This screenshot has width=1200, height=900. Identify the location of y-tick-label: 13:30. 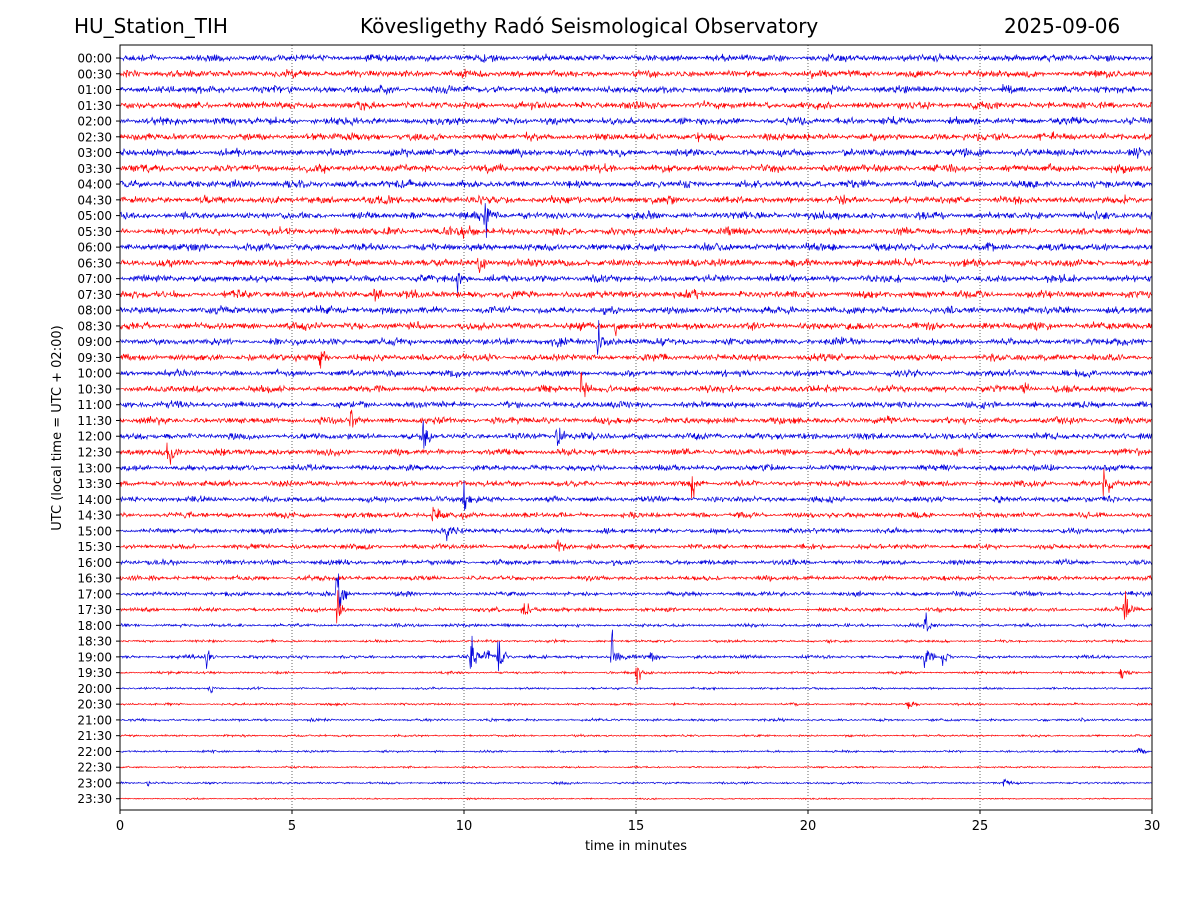
(94, 484).